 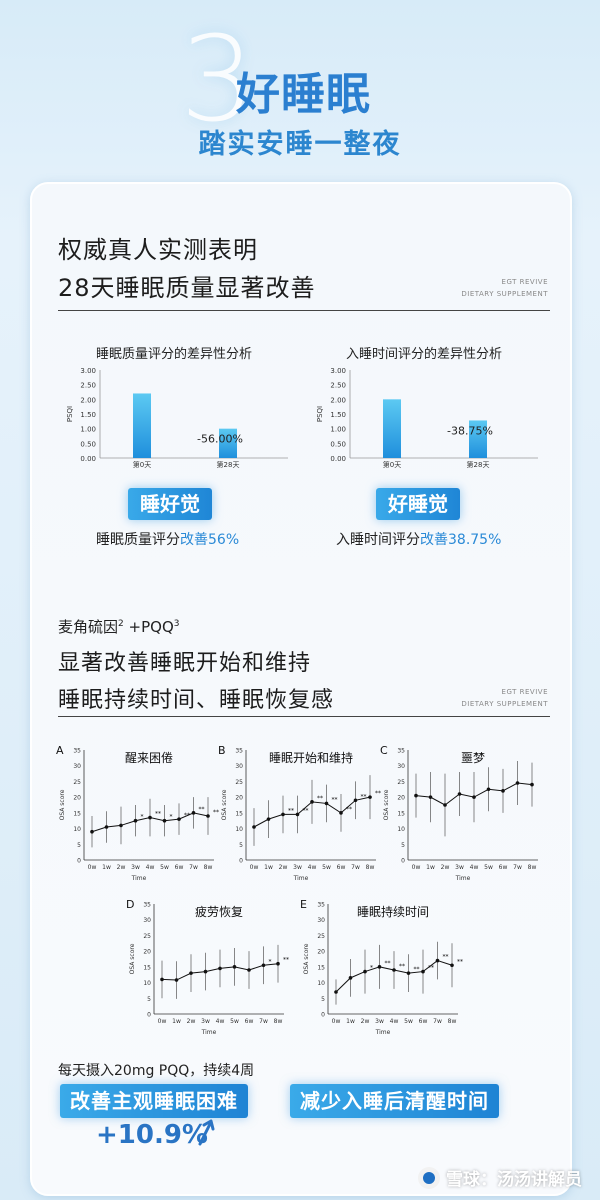 What do you see at coordinates (142, 425) in the screenshot?
I see `bar` at bounding box center [142, 425].